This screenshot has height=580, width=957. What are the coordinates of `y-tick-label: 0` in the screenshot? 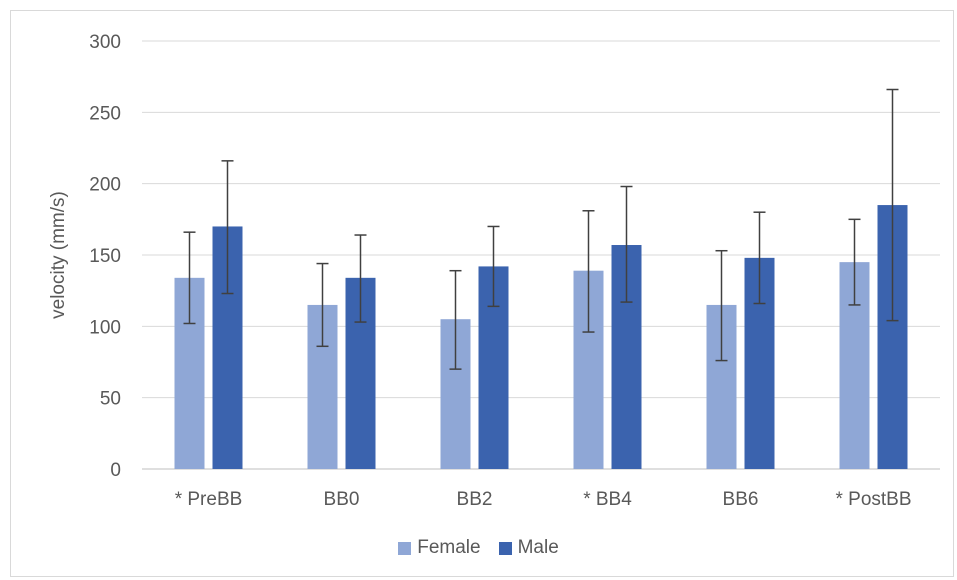 It's located at (115, 470).